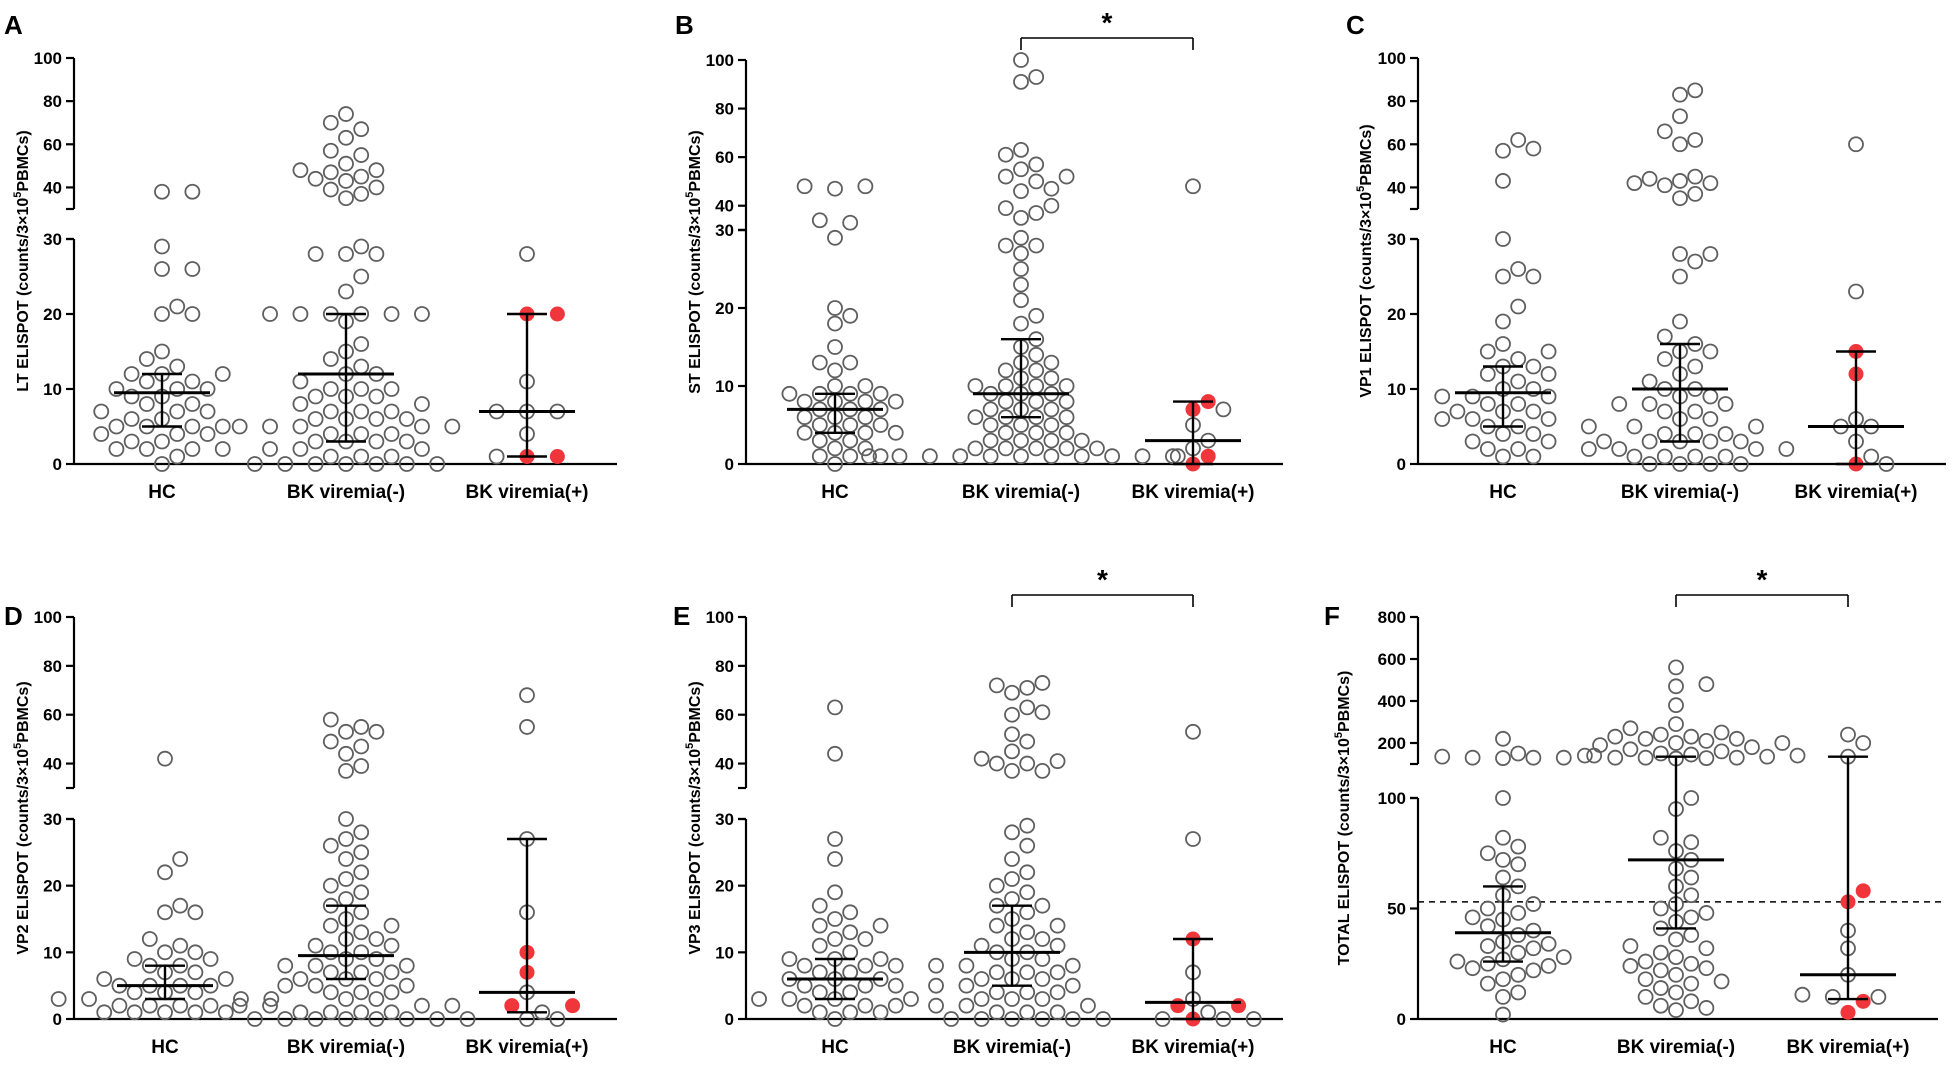 This screenshot has height=1069, width=1953. What do you see at coordinates (52, 764) in the screenshot?
I see `y-tick-label: 40` at bounding box center [52, 764].